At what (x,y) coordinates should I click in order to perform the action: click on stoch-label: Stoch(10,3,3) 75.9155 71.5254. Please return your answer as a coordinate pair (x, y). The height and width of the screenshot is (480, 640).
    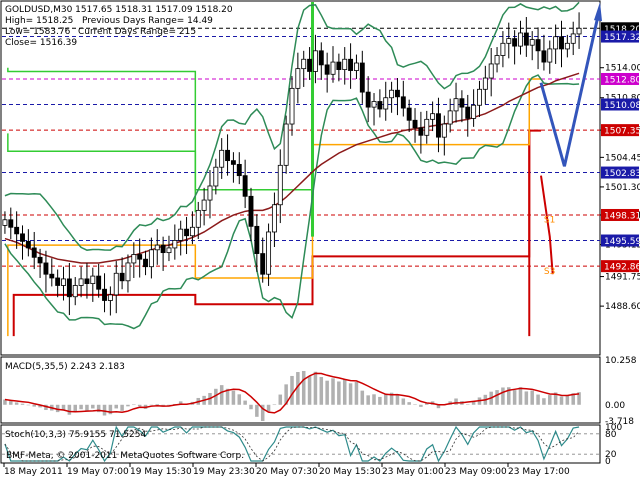
    Looking at the image, I should click on (75, 435).